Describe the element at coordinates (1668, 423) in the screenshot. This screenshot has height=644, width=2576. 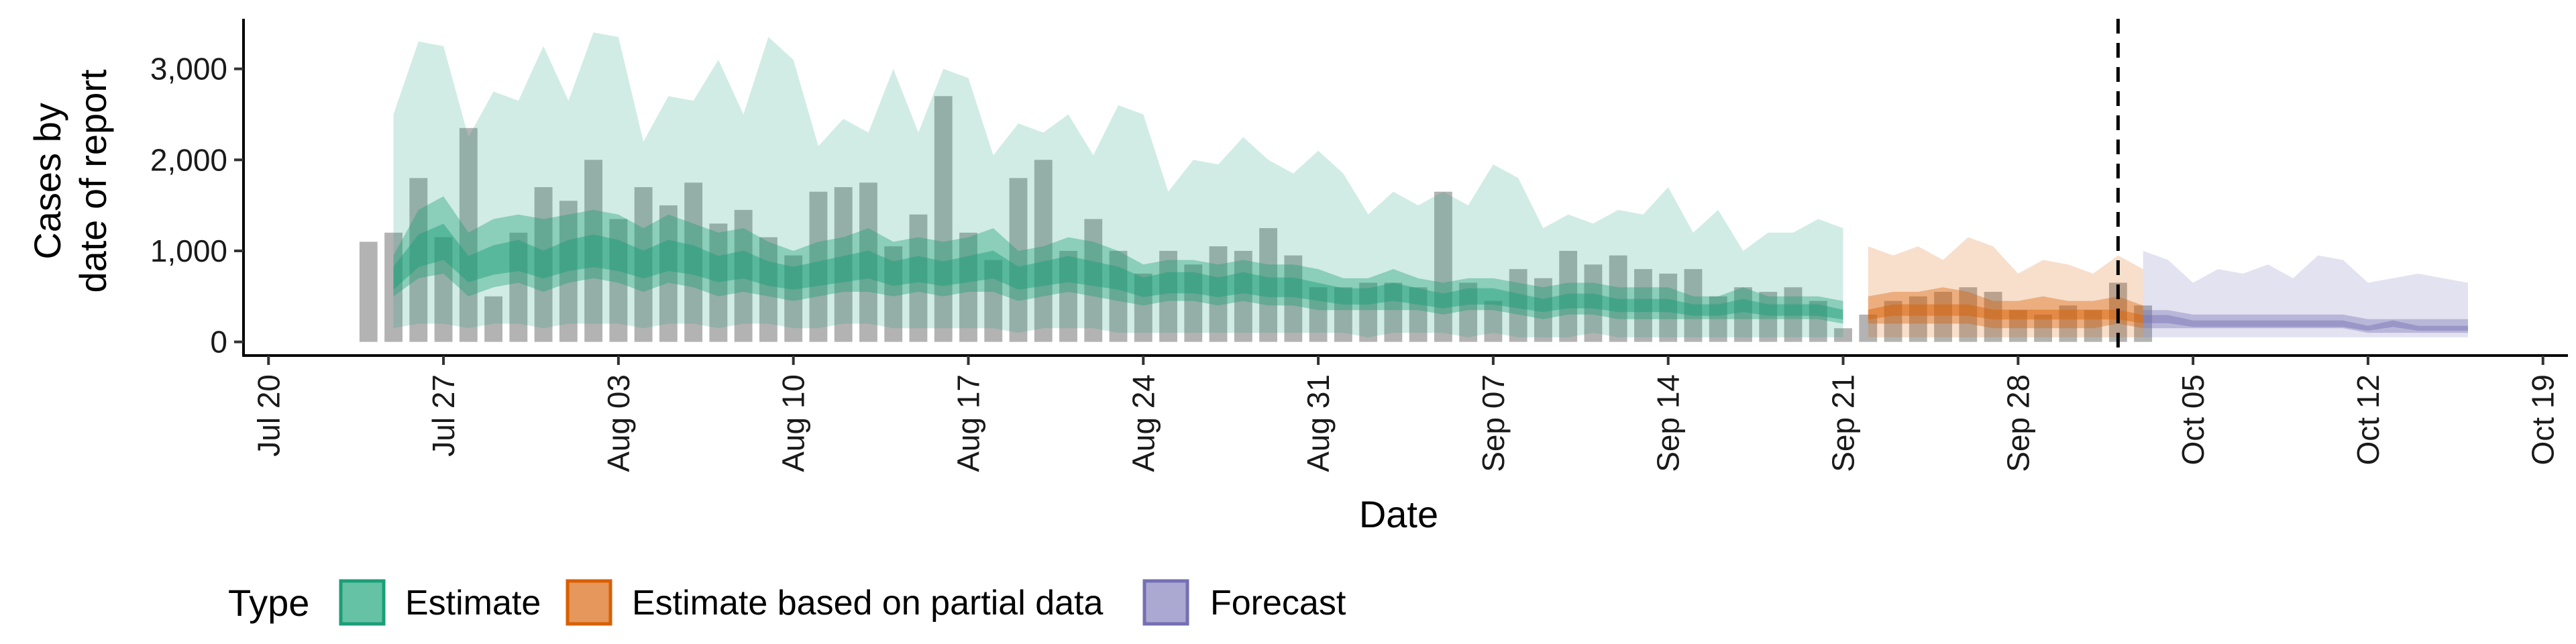
I see `x-tick-label: Sep 14` at that location.